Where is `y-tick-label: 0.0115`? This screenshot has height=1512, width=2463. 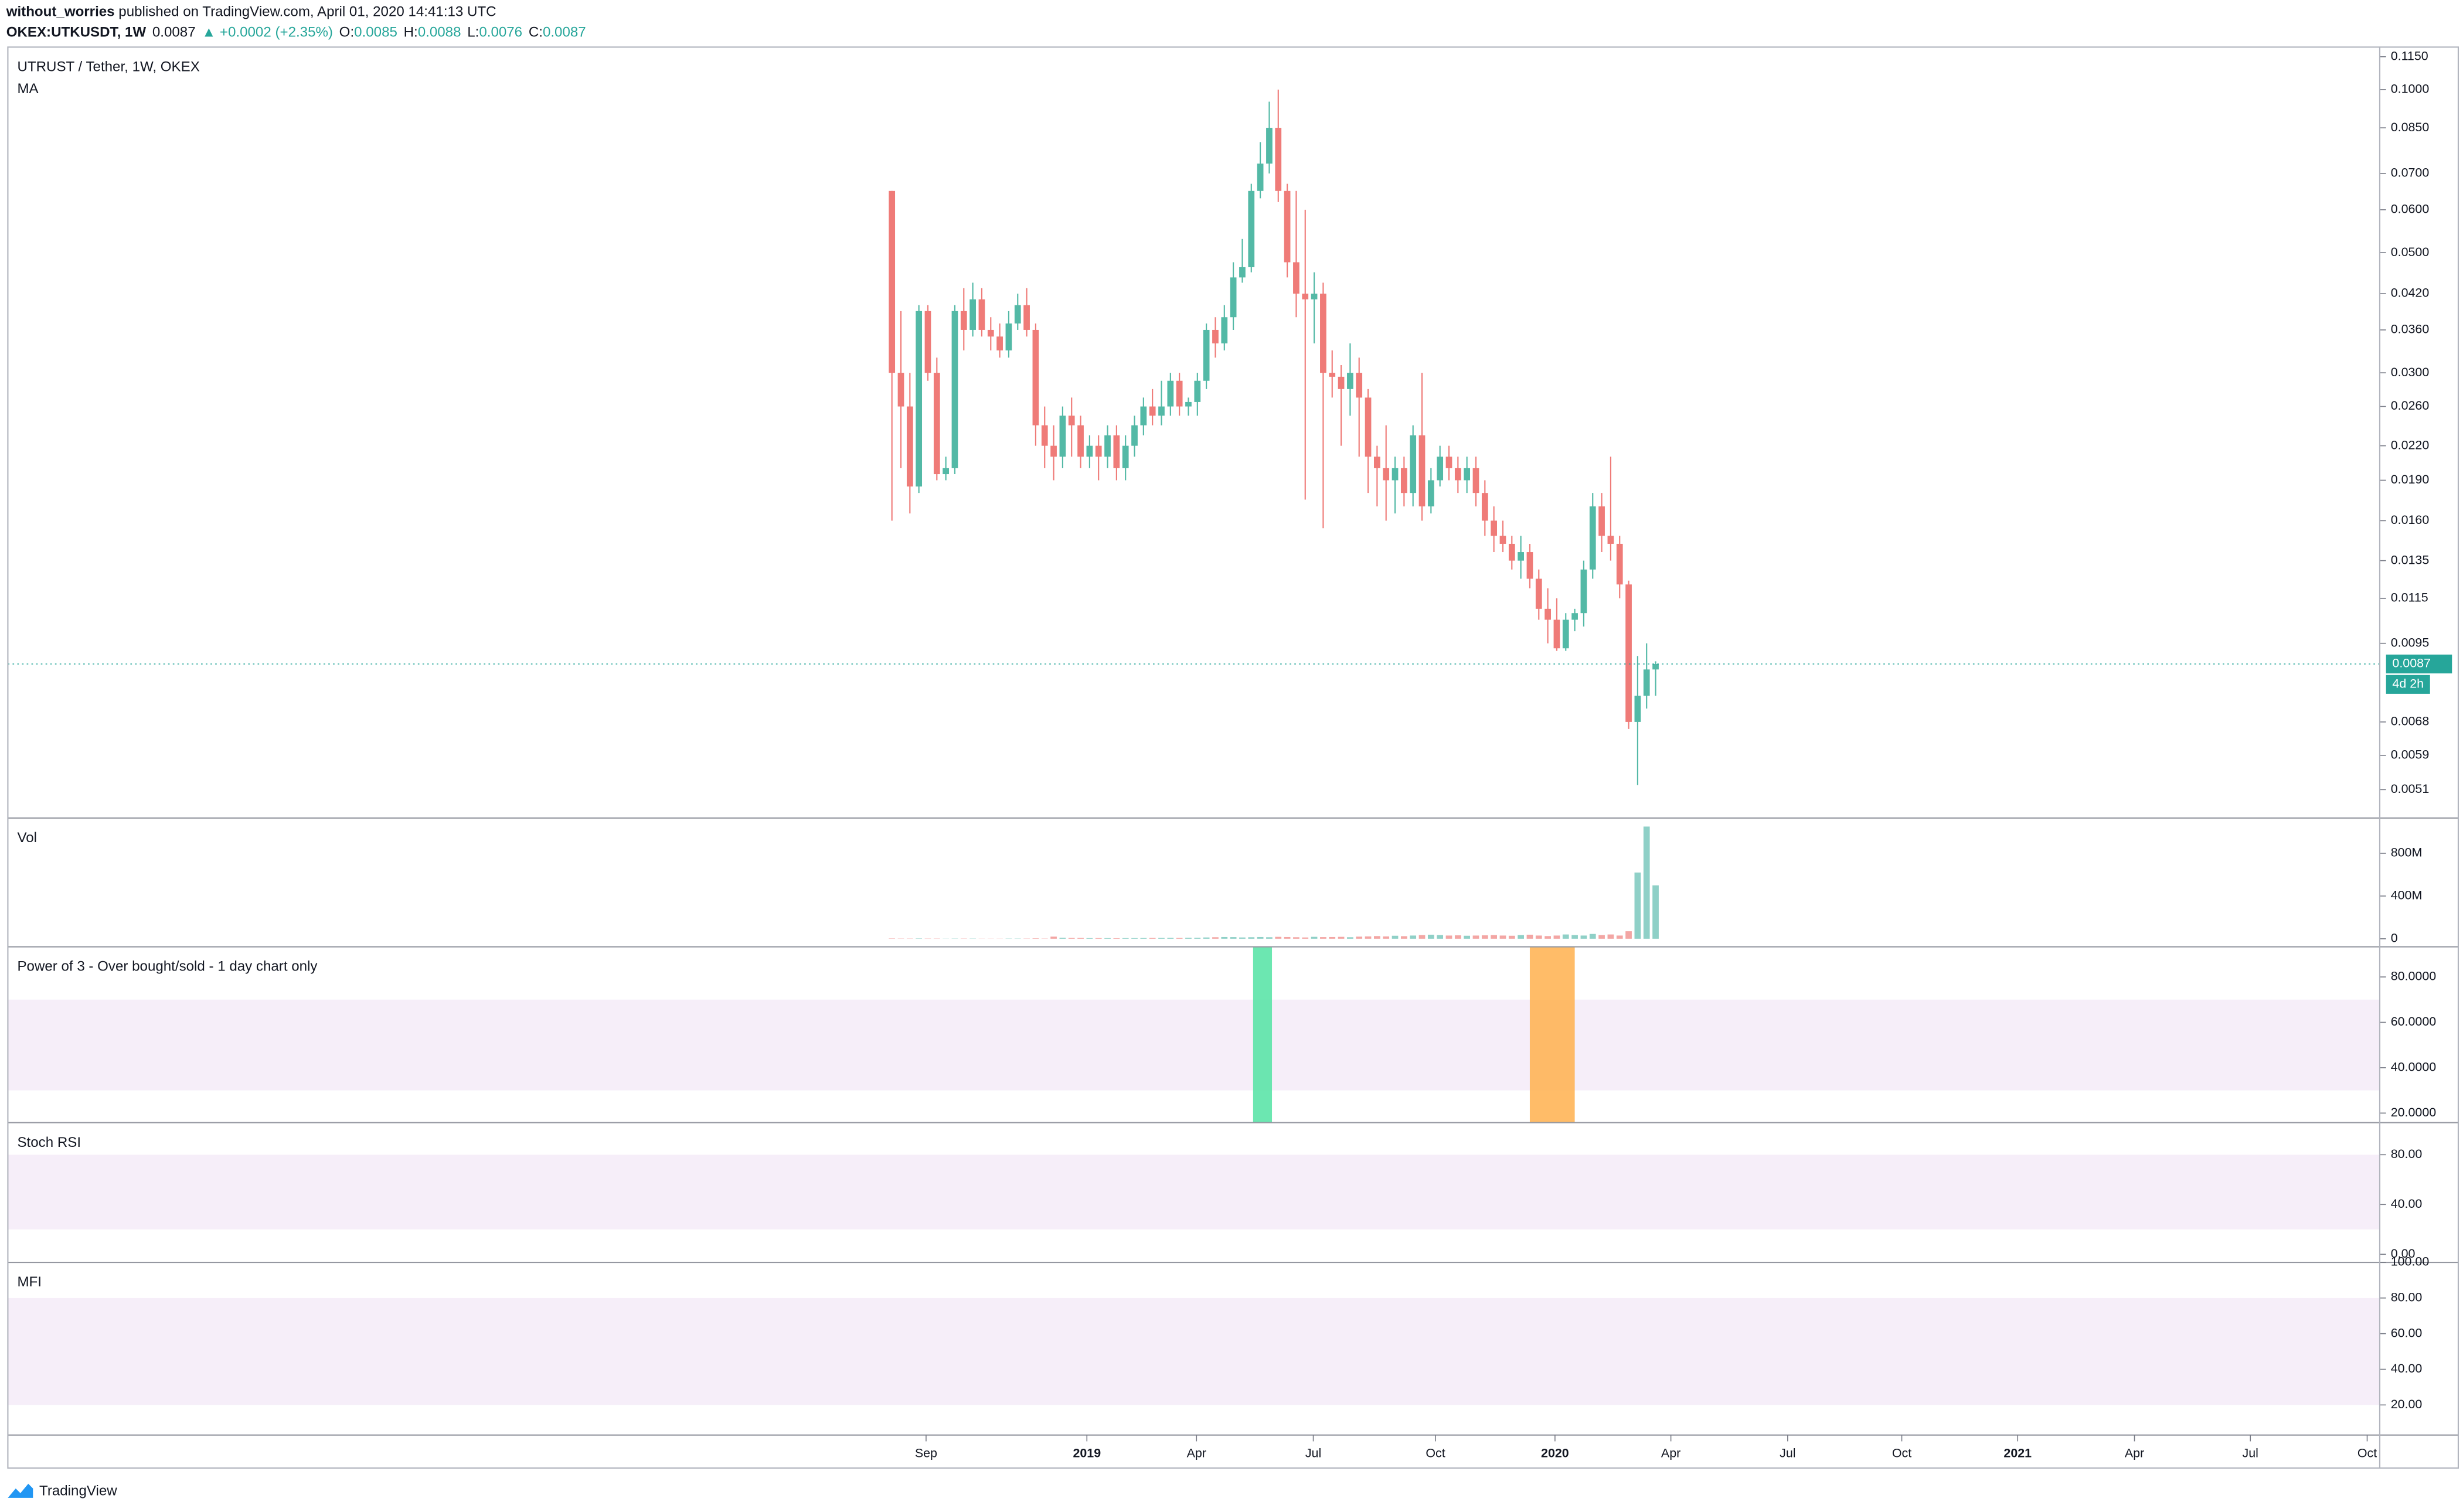 y-tick-label: 0.0115 is located at coordinates (2410, 598).